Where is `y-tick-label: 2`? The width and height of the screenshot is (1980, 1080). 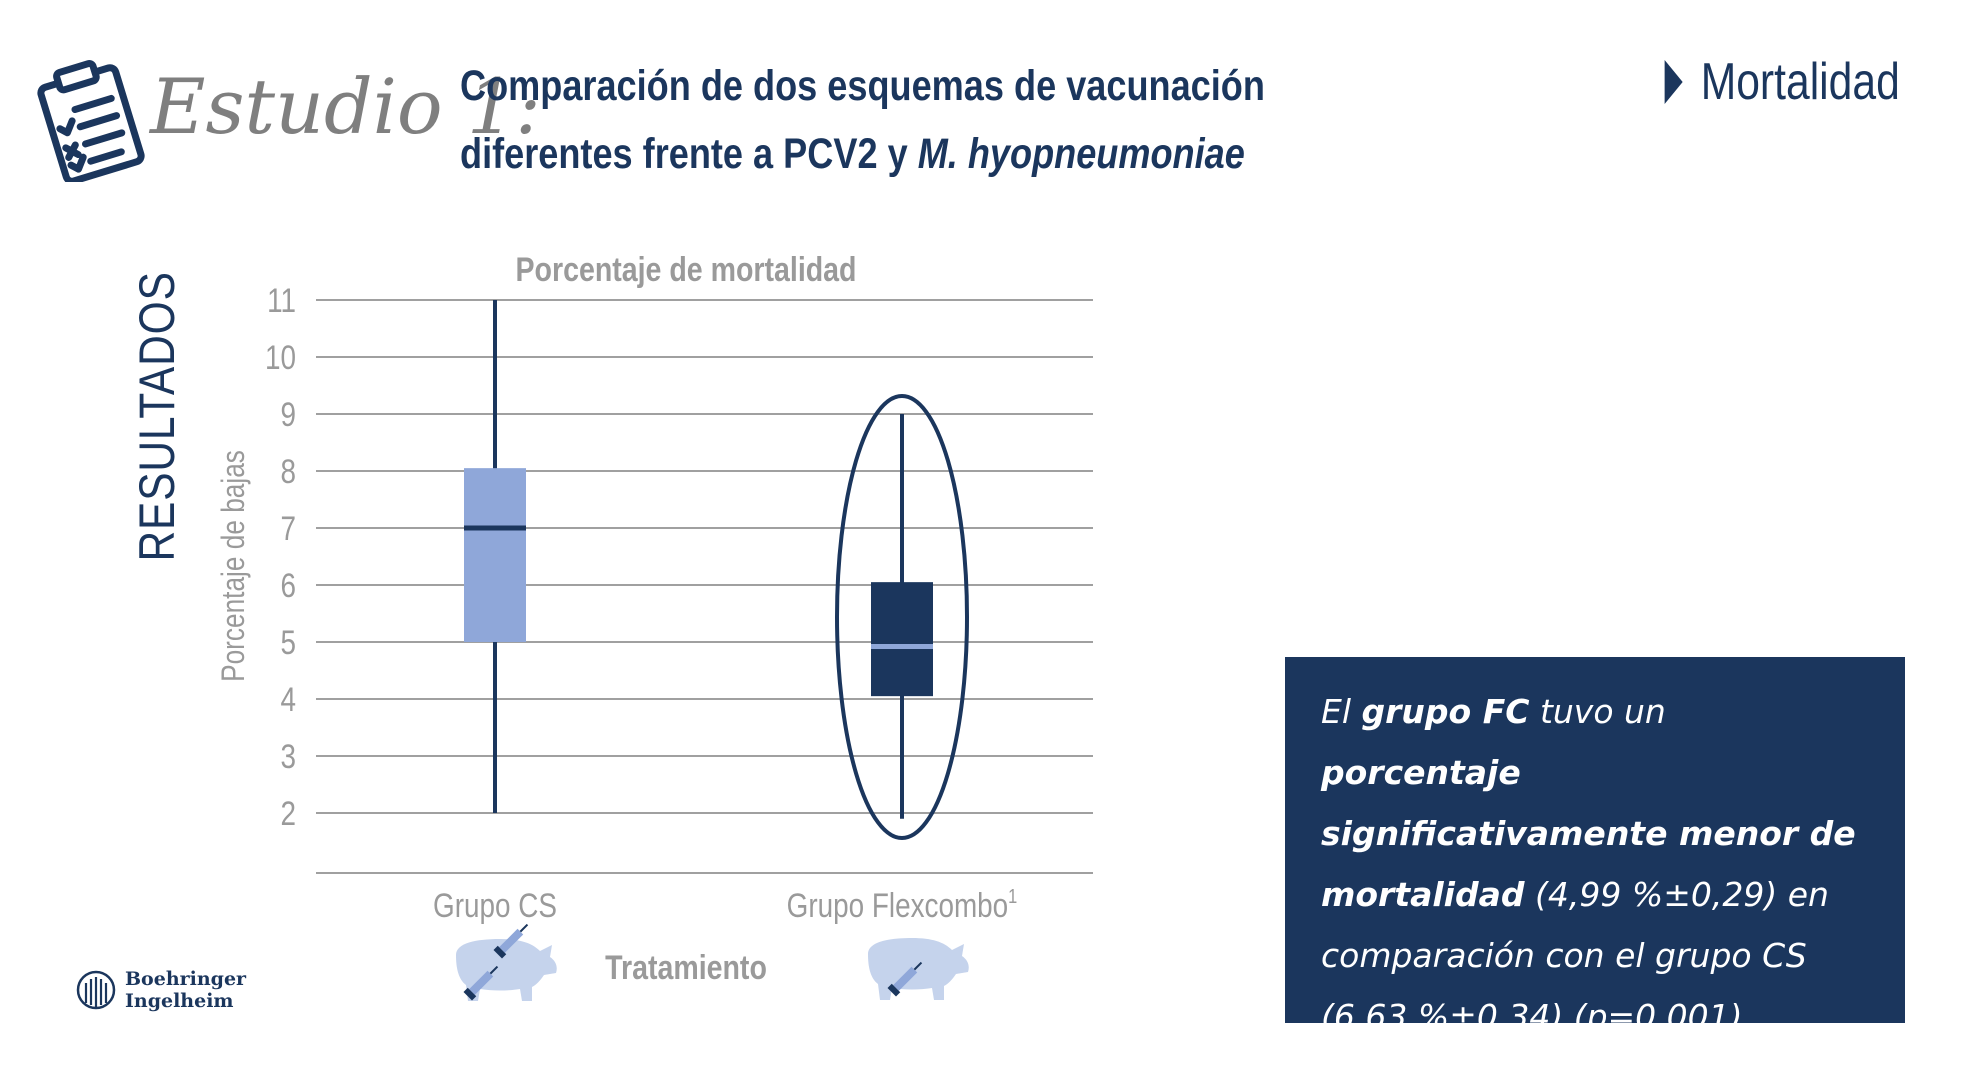
y-tick-label: 2 is located at coordinates (288, 813).